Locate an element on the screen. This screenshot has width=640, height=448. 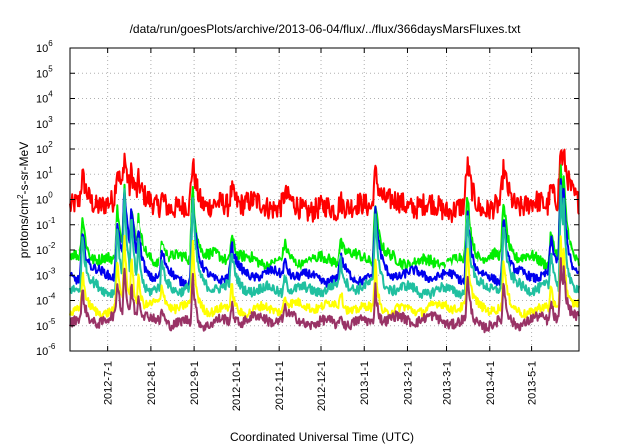
y-tick-label: 10⁶ is located at coordinates (44, 47).